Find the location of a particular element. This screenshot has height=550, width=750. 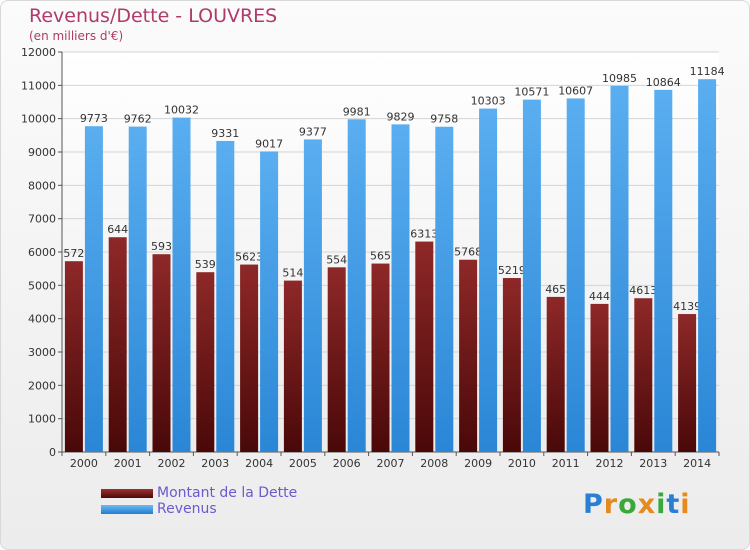

y-tick-label: 6000 is located at coordinates (42, 252).